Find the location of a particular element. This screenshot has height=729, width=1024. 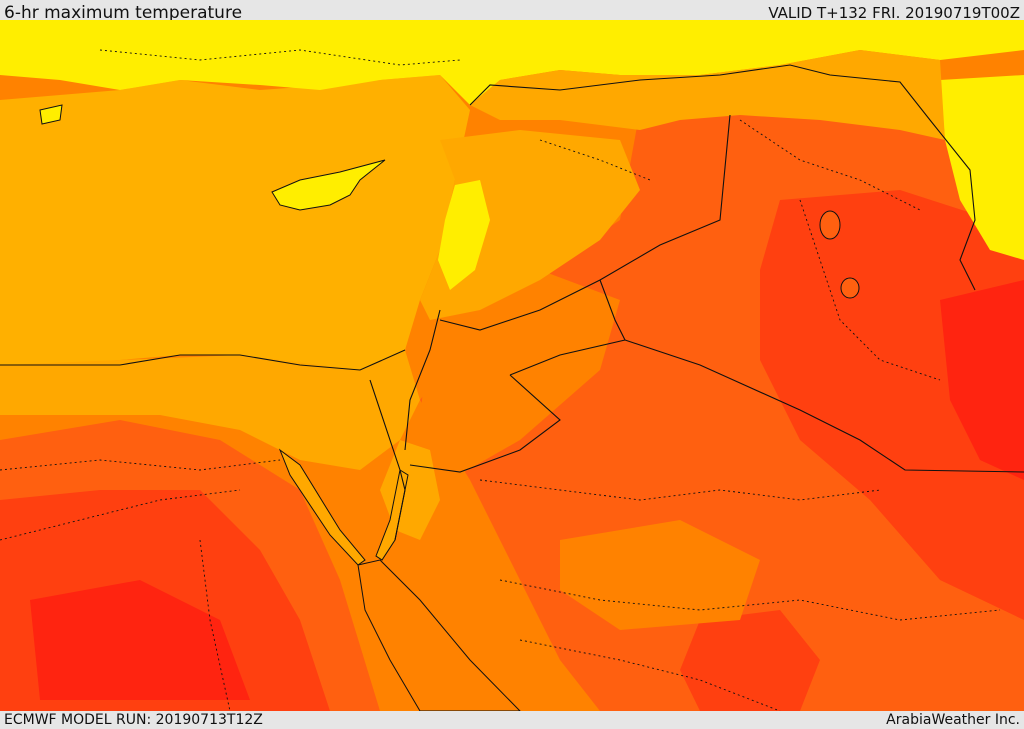

light-orange-levant is located at coordinates (530, 225).